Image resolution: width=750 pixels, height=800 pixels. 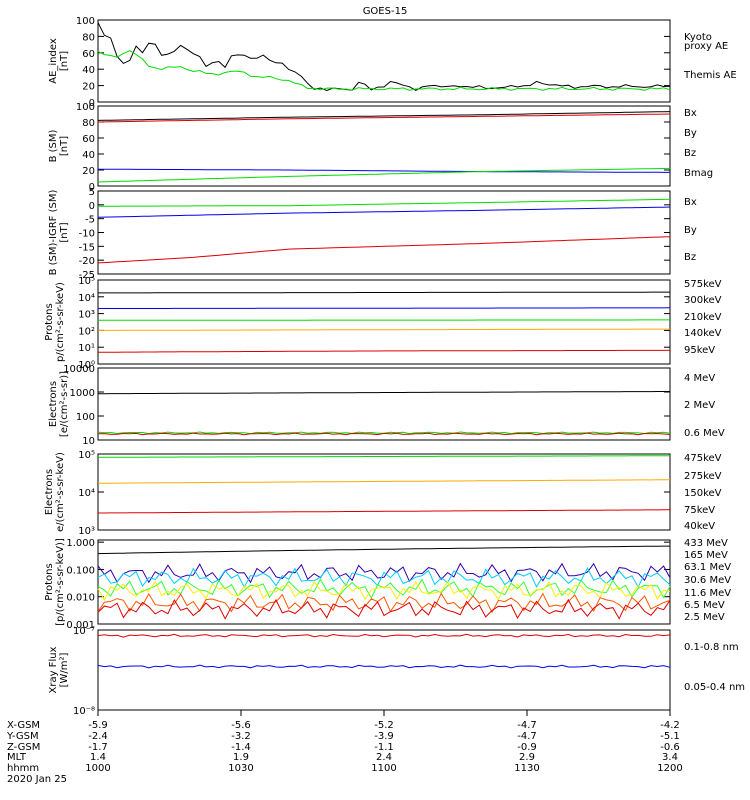 I want to click on chart-title: GOES-15, so click(x=385, y=11).